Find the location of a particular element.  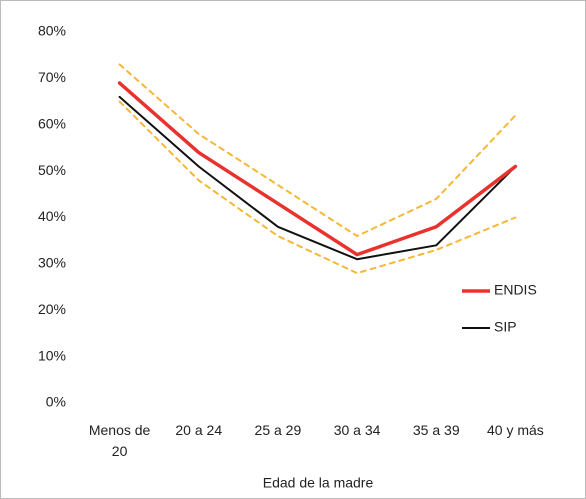

x-tick-label: 35 a 39 is located at coordinates (436, 430).